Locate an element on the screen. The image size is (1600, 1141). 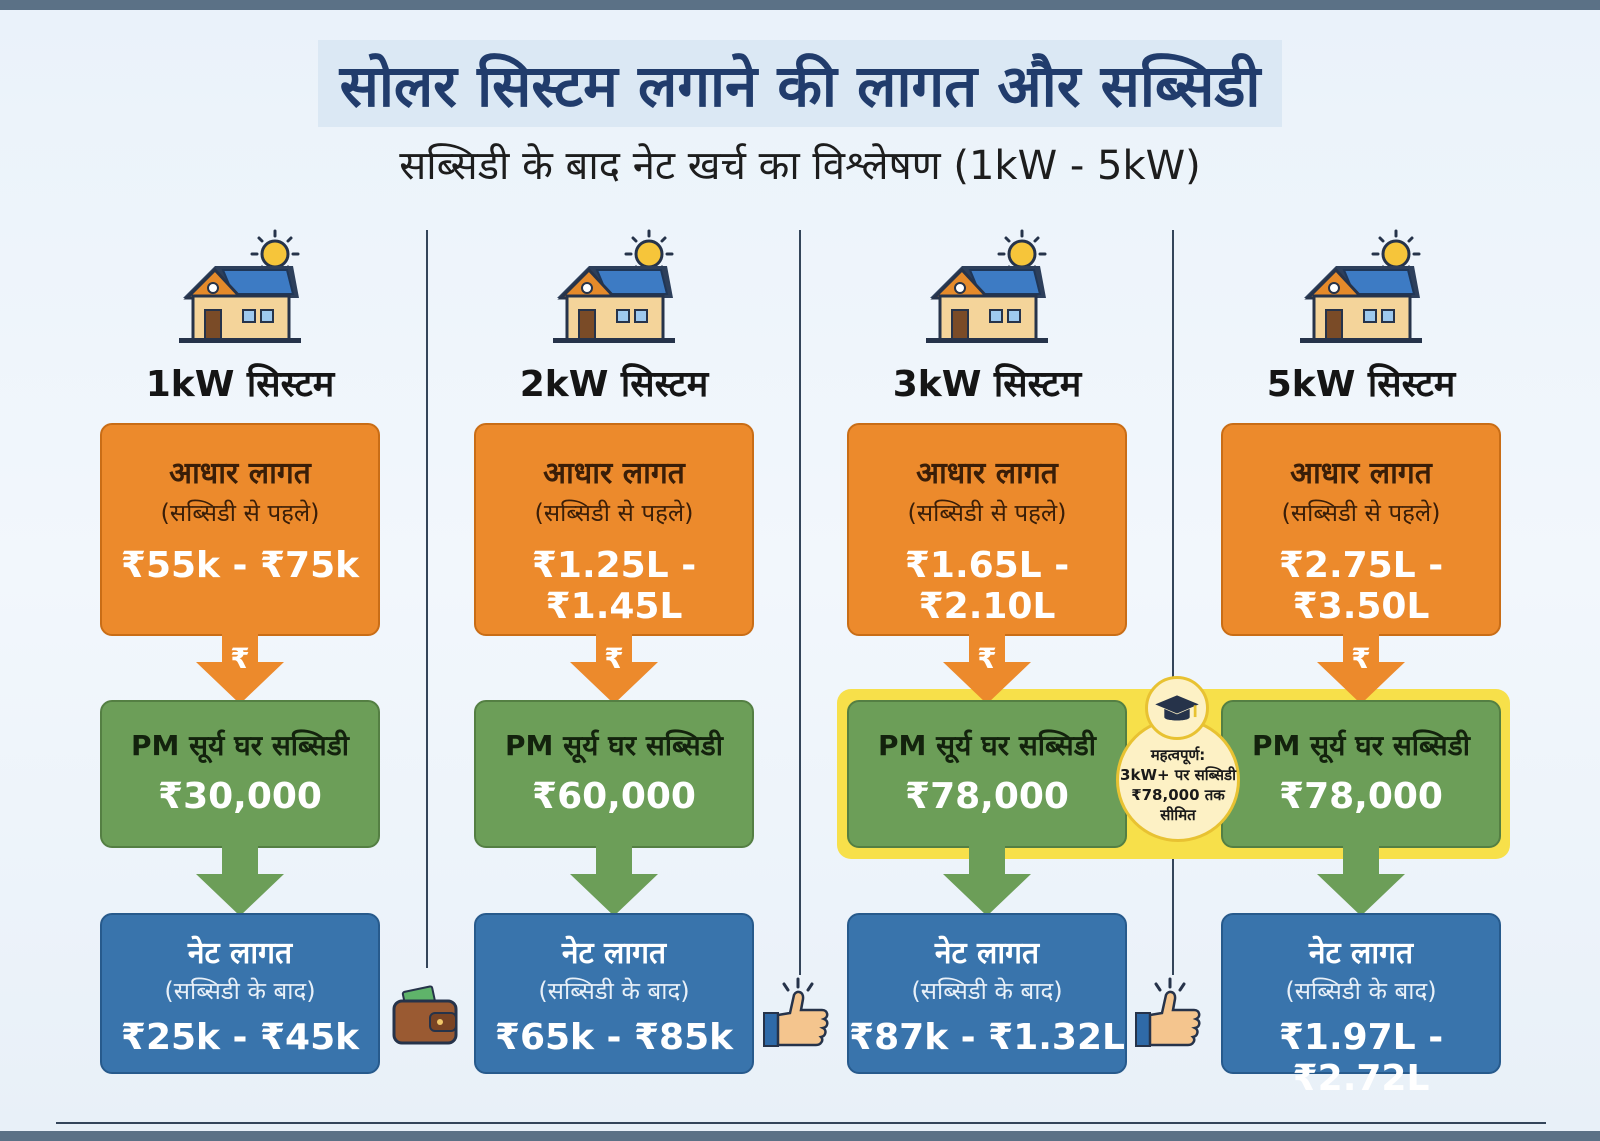
net-cost-value: ₹1.97L - ₹2.72L is located at coordinates (1361, 1058).